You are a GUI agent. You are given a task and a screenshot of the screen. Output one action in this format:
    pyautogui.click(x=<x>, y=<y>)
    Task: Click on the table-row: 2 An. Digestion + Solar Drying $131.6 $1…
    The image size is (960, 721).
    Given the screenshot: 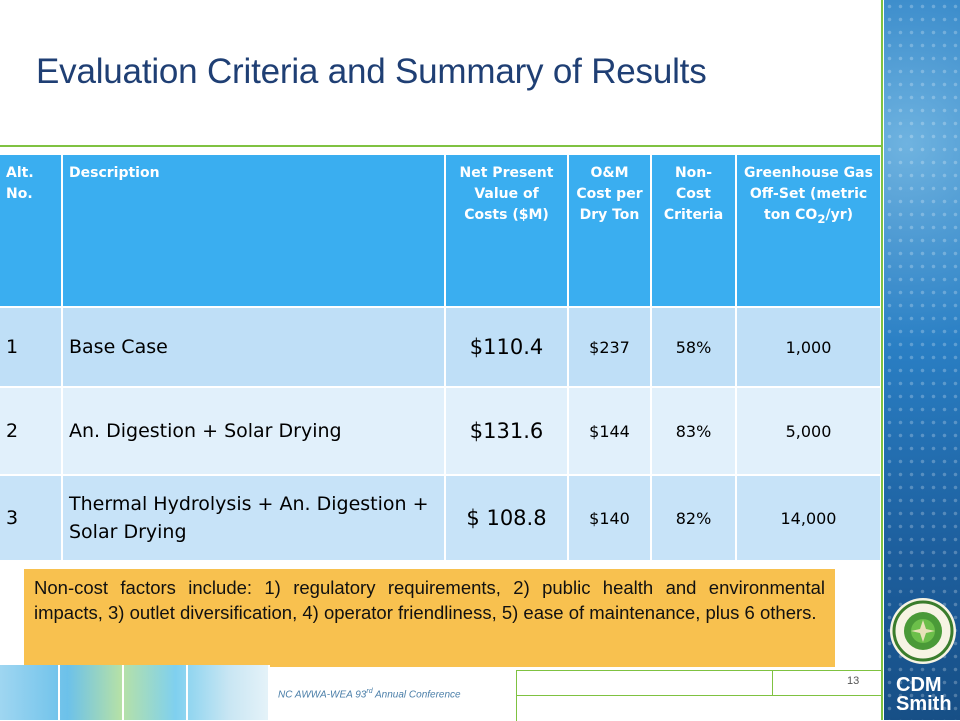 What is the action you would take?
    pyautogui.click(x=440, y=430)
    